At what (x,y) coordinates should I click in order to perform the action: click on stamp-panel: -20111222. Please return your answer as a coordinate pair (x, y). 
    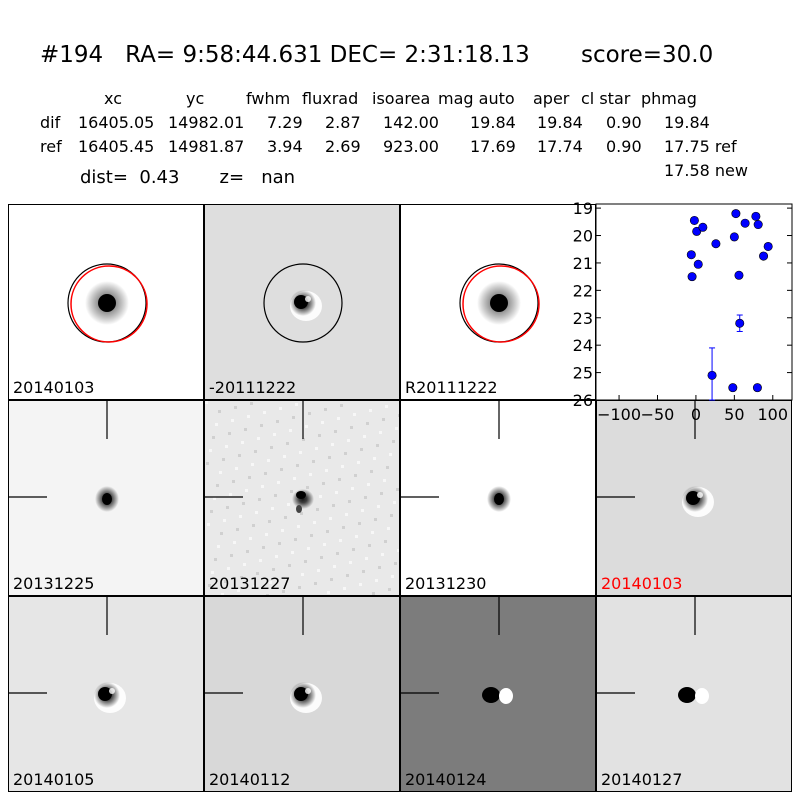
    Looking at the image, I should click on (302, 302).